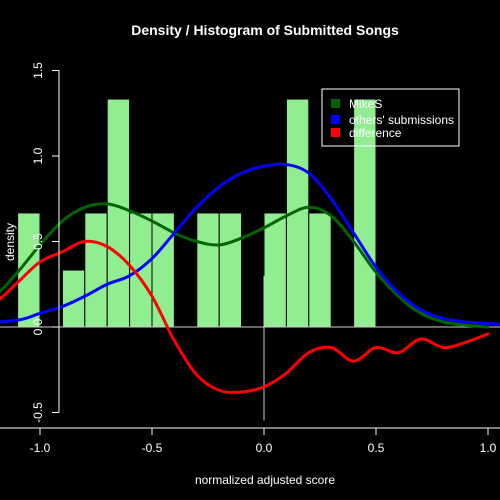  I want to click on y-tick-label: 0.5, so click(38, 241).